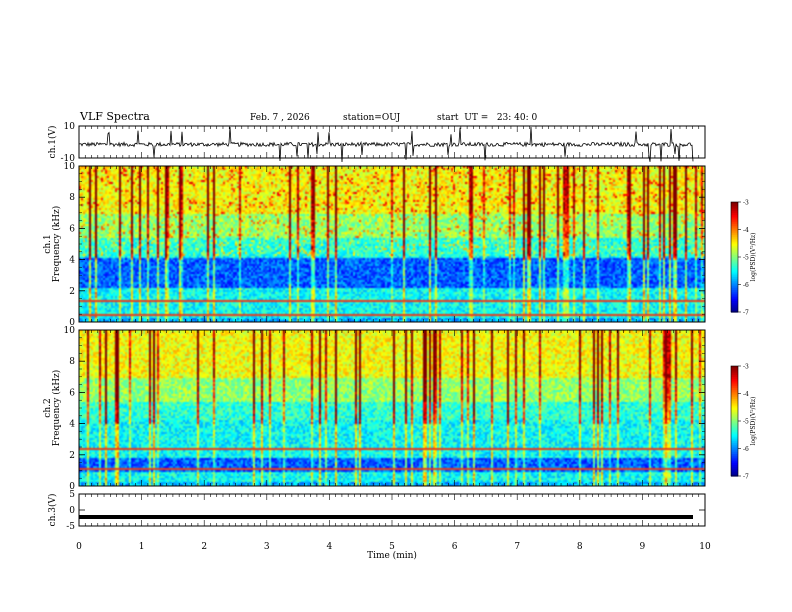 The height and width of the screenshot is (612, 792). Describe the element at coordinates (487, 118) in the screenshot. I see `start-time-label: start UT = 23: 40: 0` at that location.